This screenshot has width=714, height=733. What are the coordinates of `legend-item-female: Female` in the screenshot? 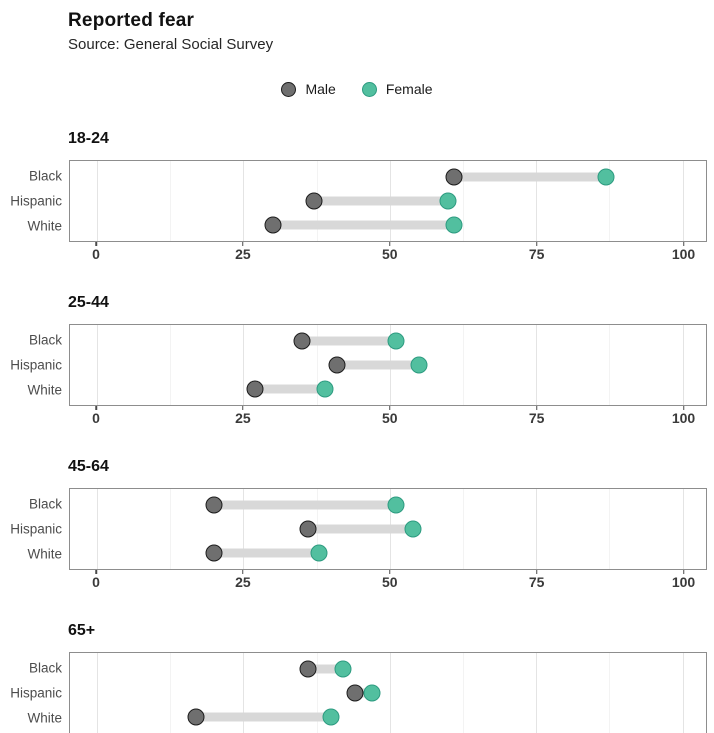 It's located at (397, 89).